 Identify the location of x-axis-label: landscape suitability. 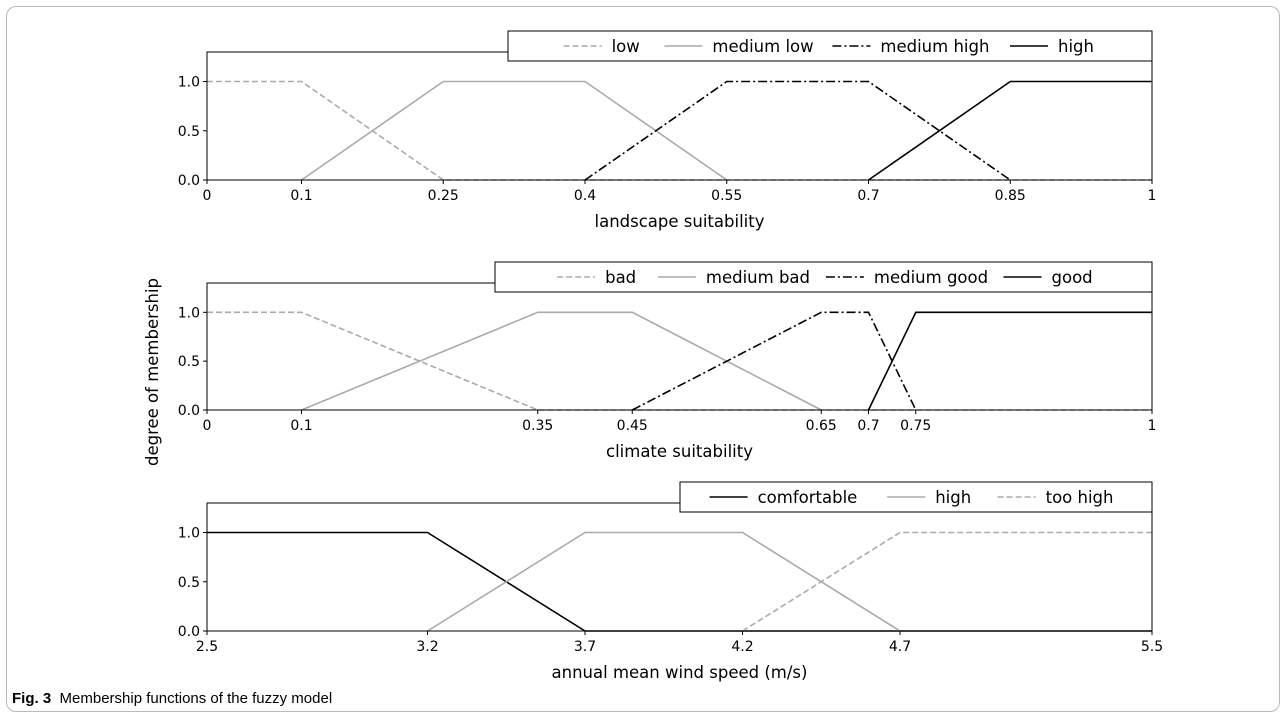
(680, 221).